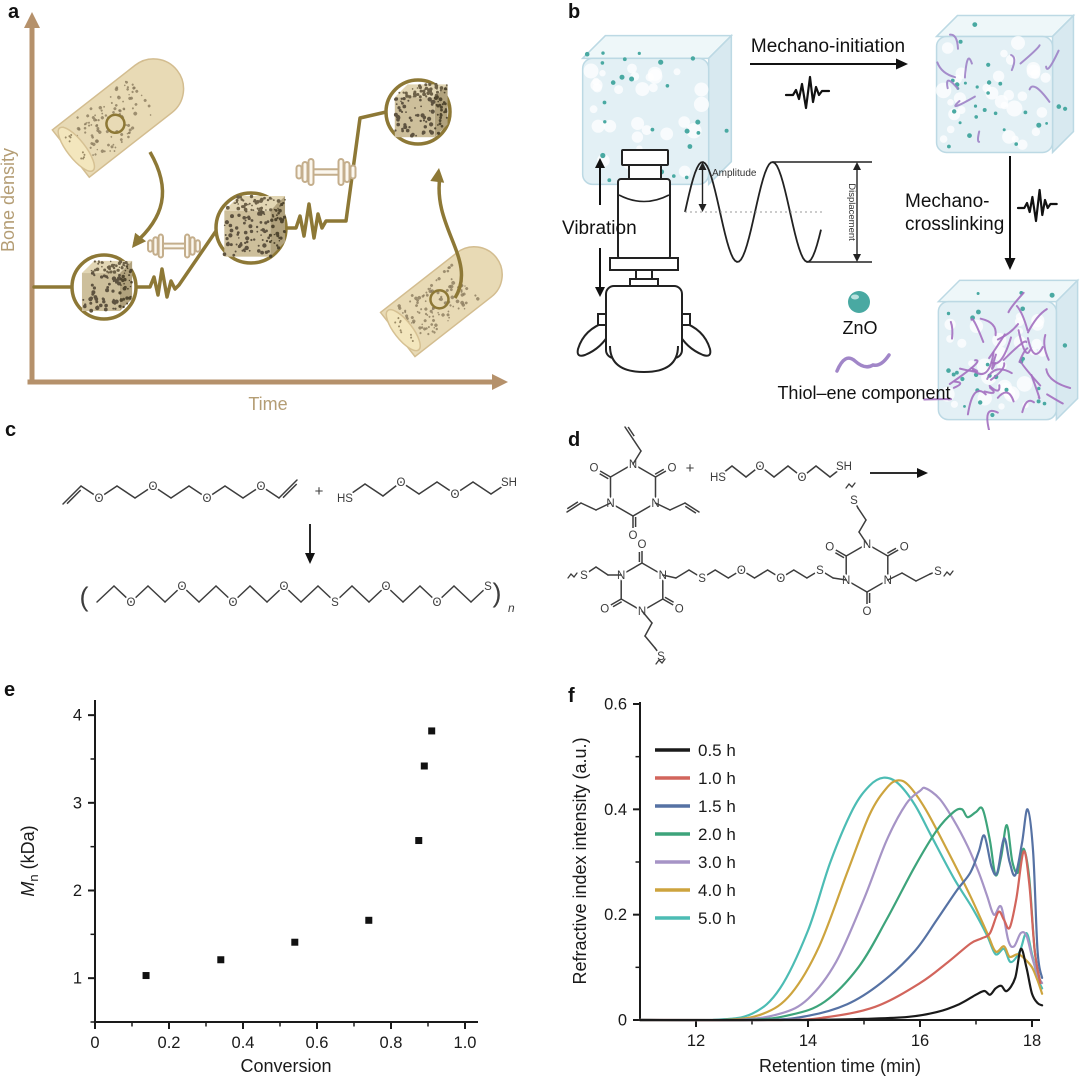 The height and width of the screenshot is (1083, 1080). I want to click on svg-text: 1.5 h, so click(717, 806).